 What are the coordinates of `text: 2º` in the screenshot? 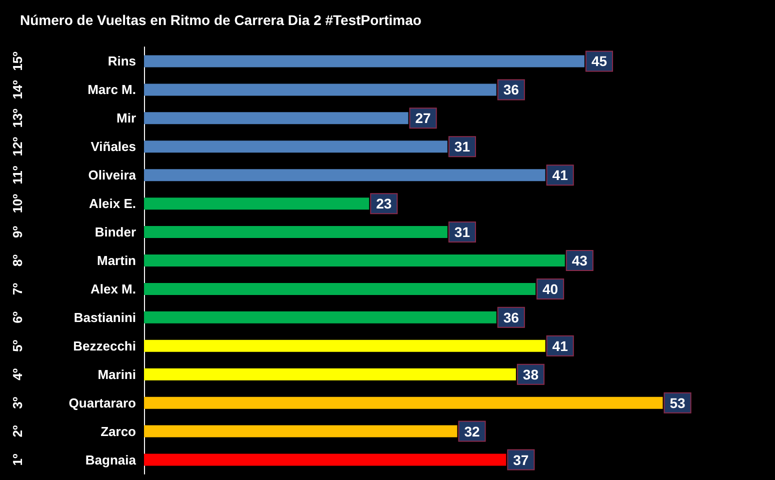 It's located at (17, 431).